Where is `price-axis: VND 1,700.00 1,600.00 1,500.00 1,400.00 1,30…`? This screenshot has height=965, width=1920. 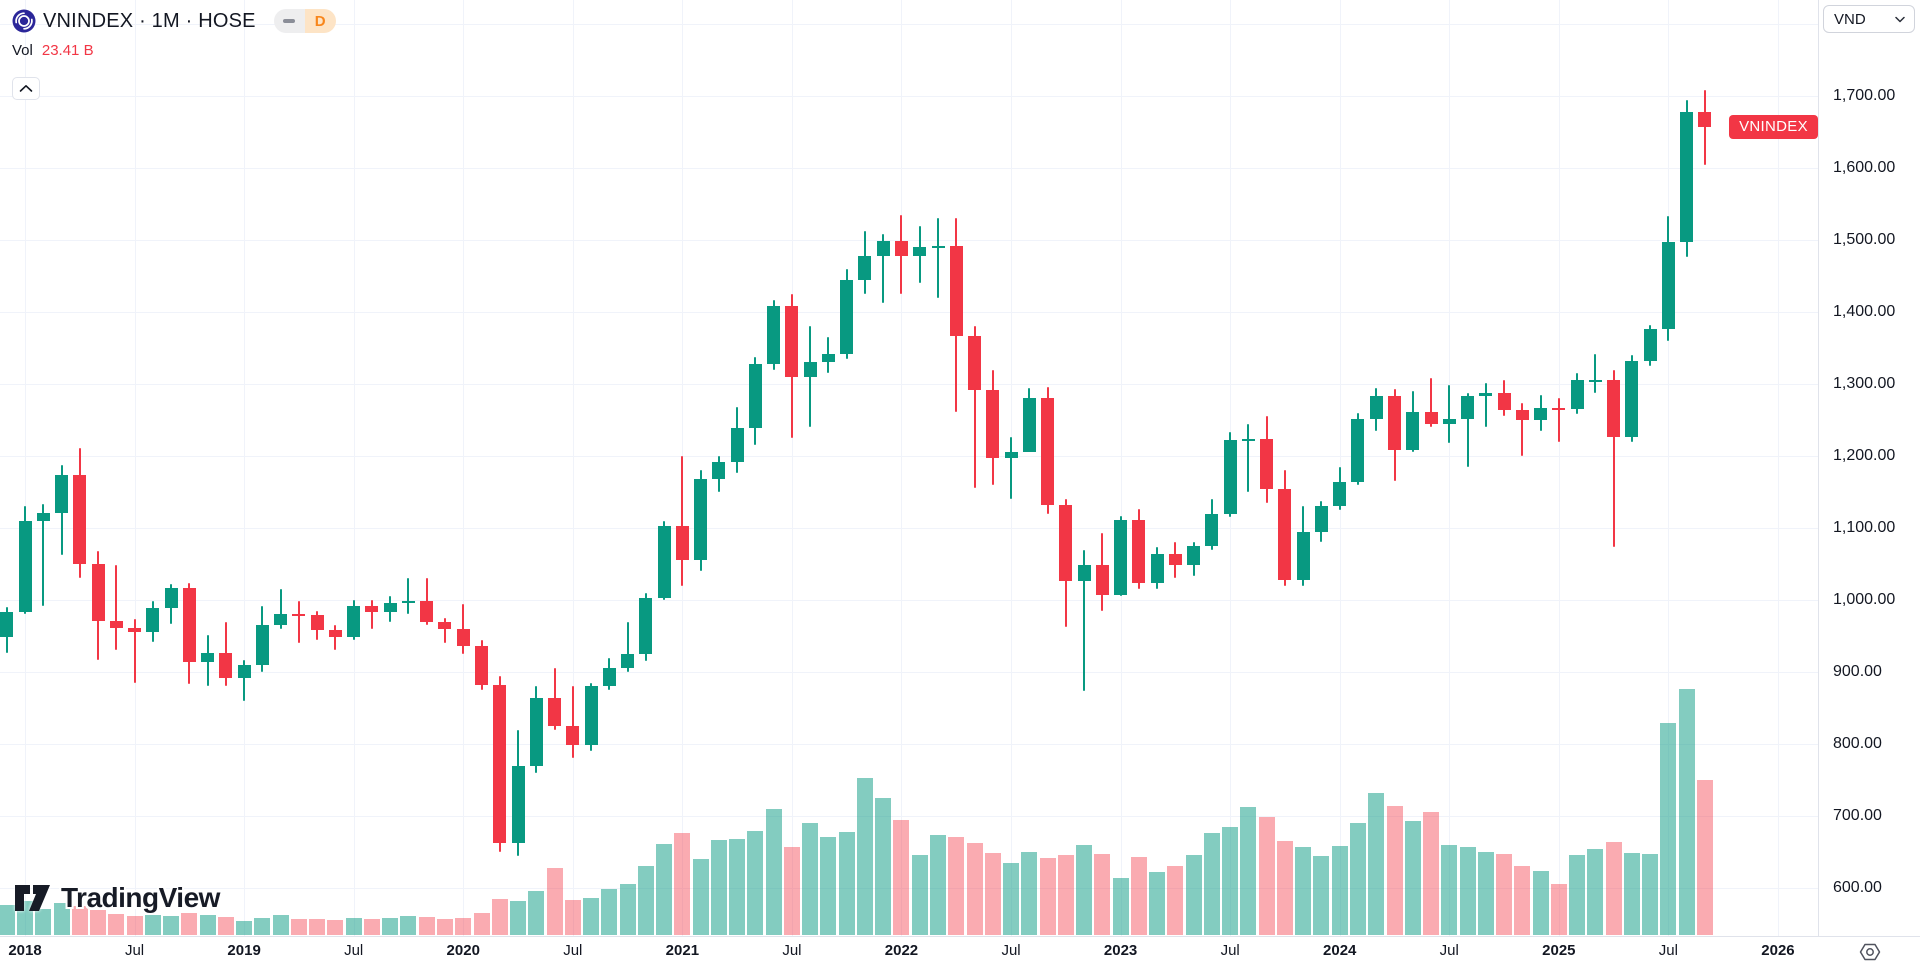 price-axis: VND 1,700.00 1,600.00 1,500.00 1,400.00 1,30… is located at coordinates (1869, 482).